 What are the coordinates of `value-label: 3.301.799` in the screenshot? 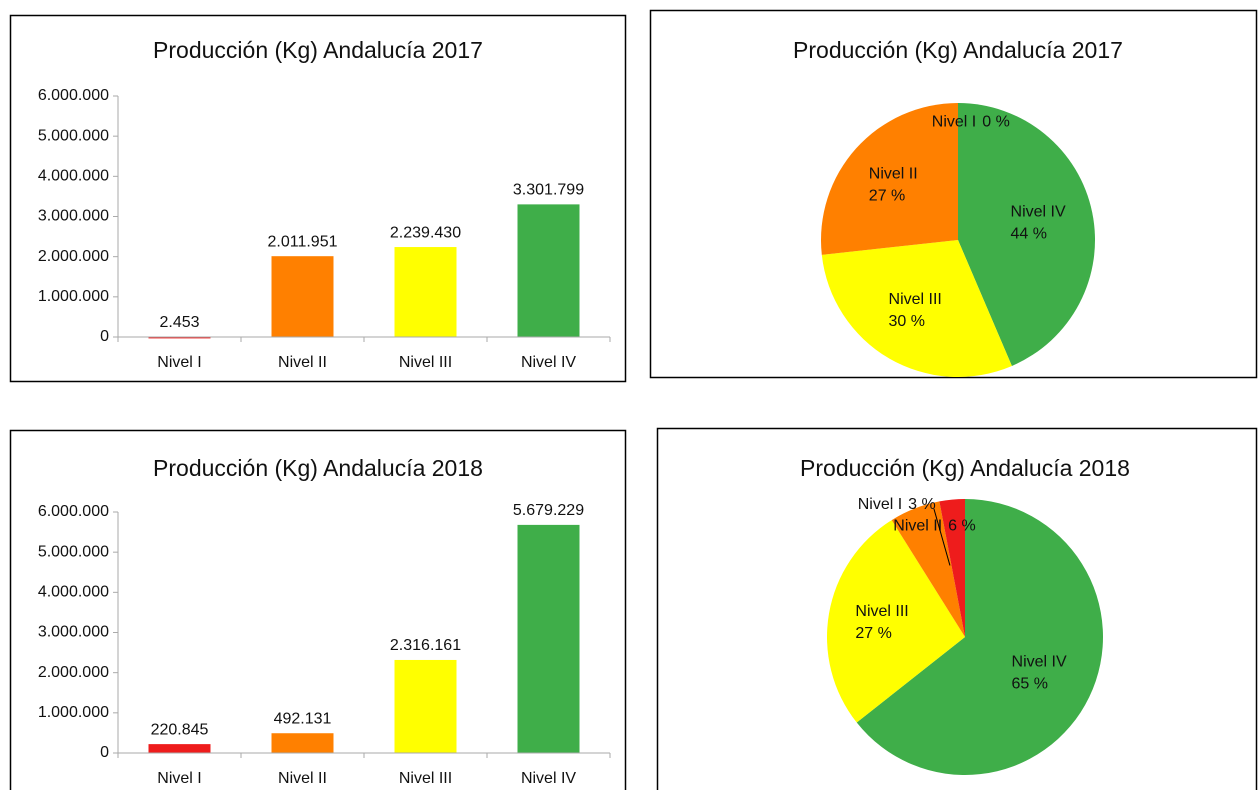 It's located at (548, 190).